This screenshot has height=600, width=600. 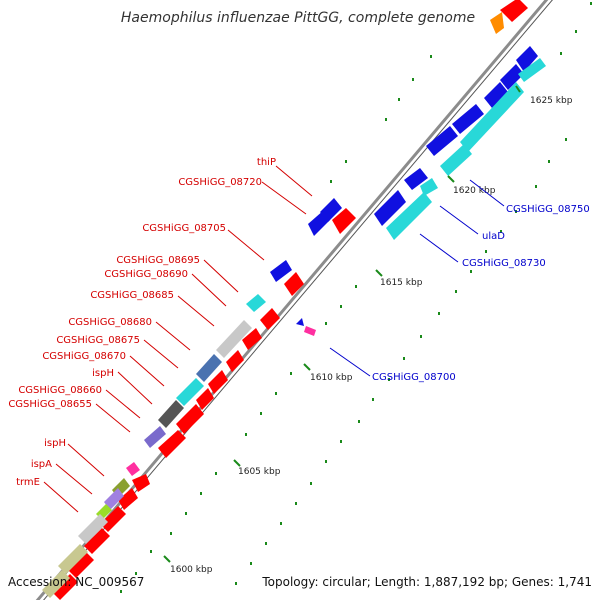 I want to click on label-ulad: ulaD, so click(x=493, y=236).